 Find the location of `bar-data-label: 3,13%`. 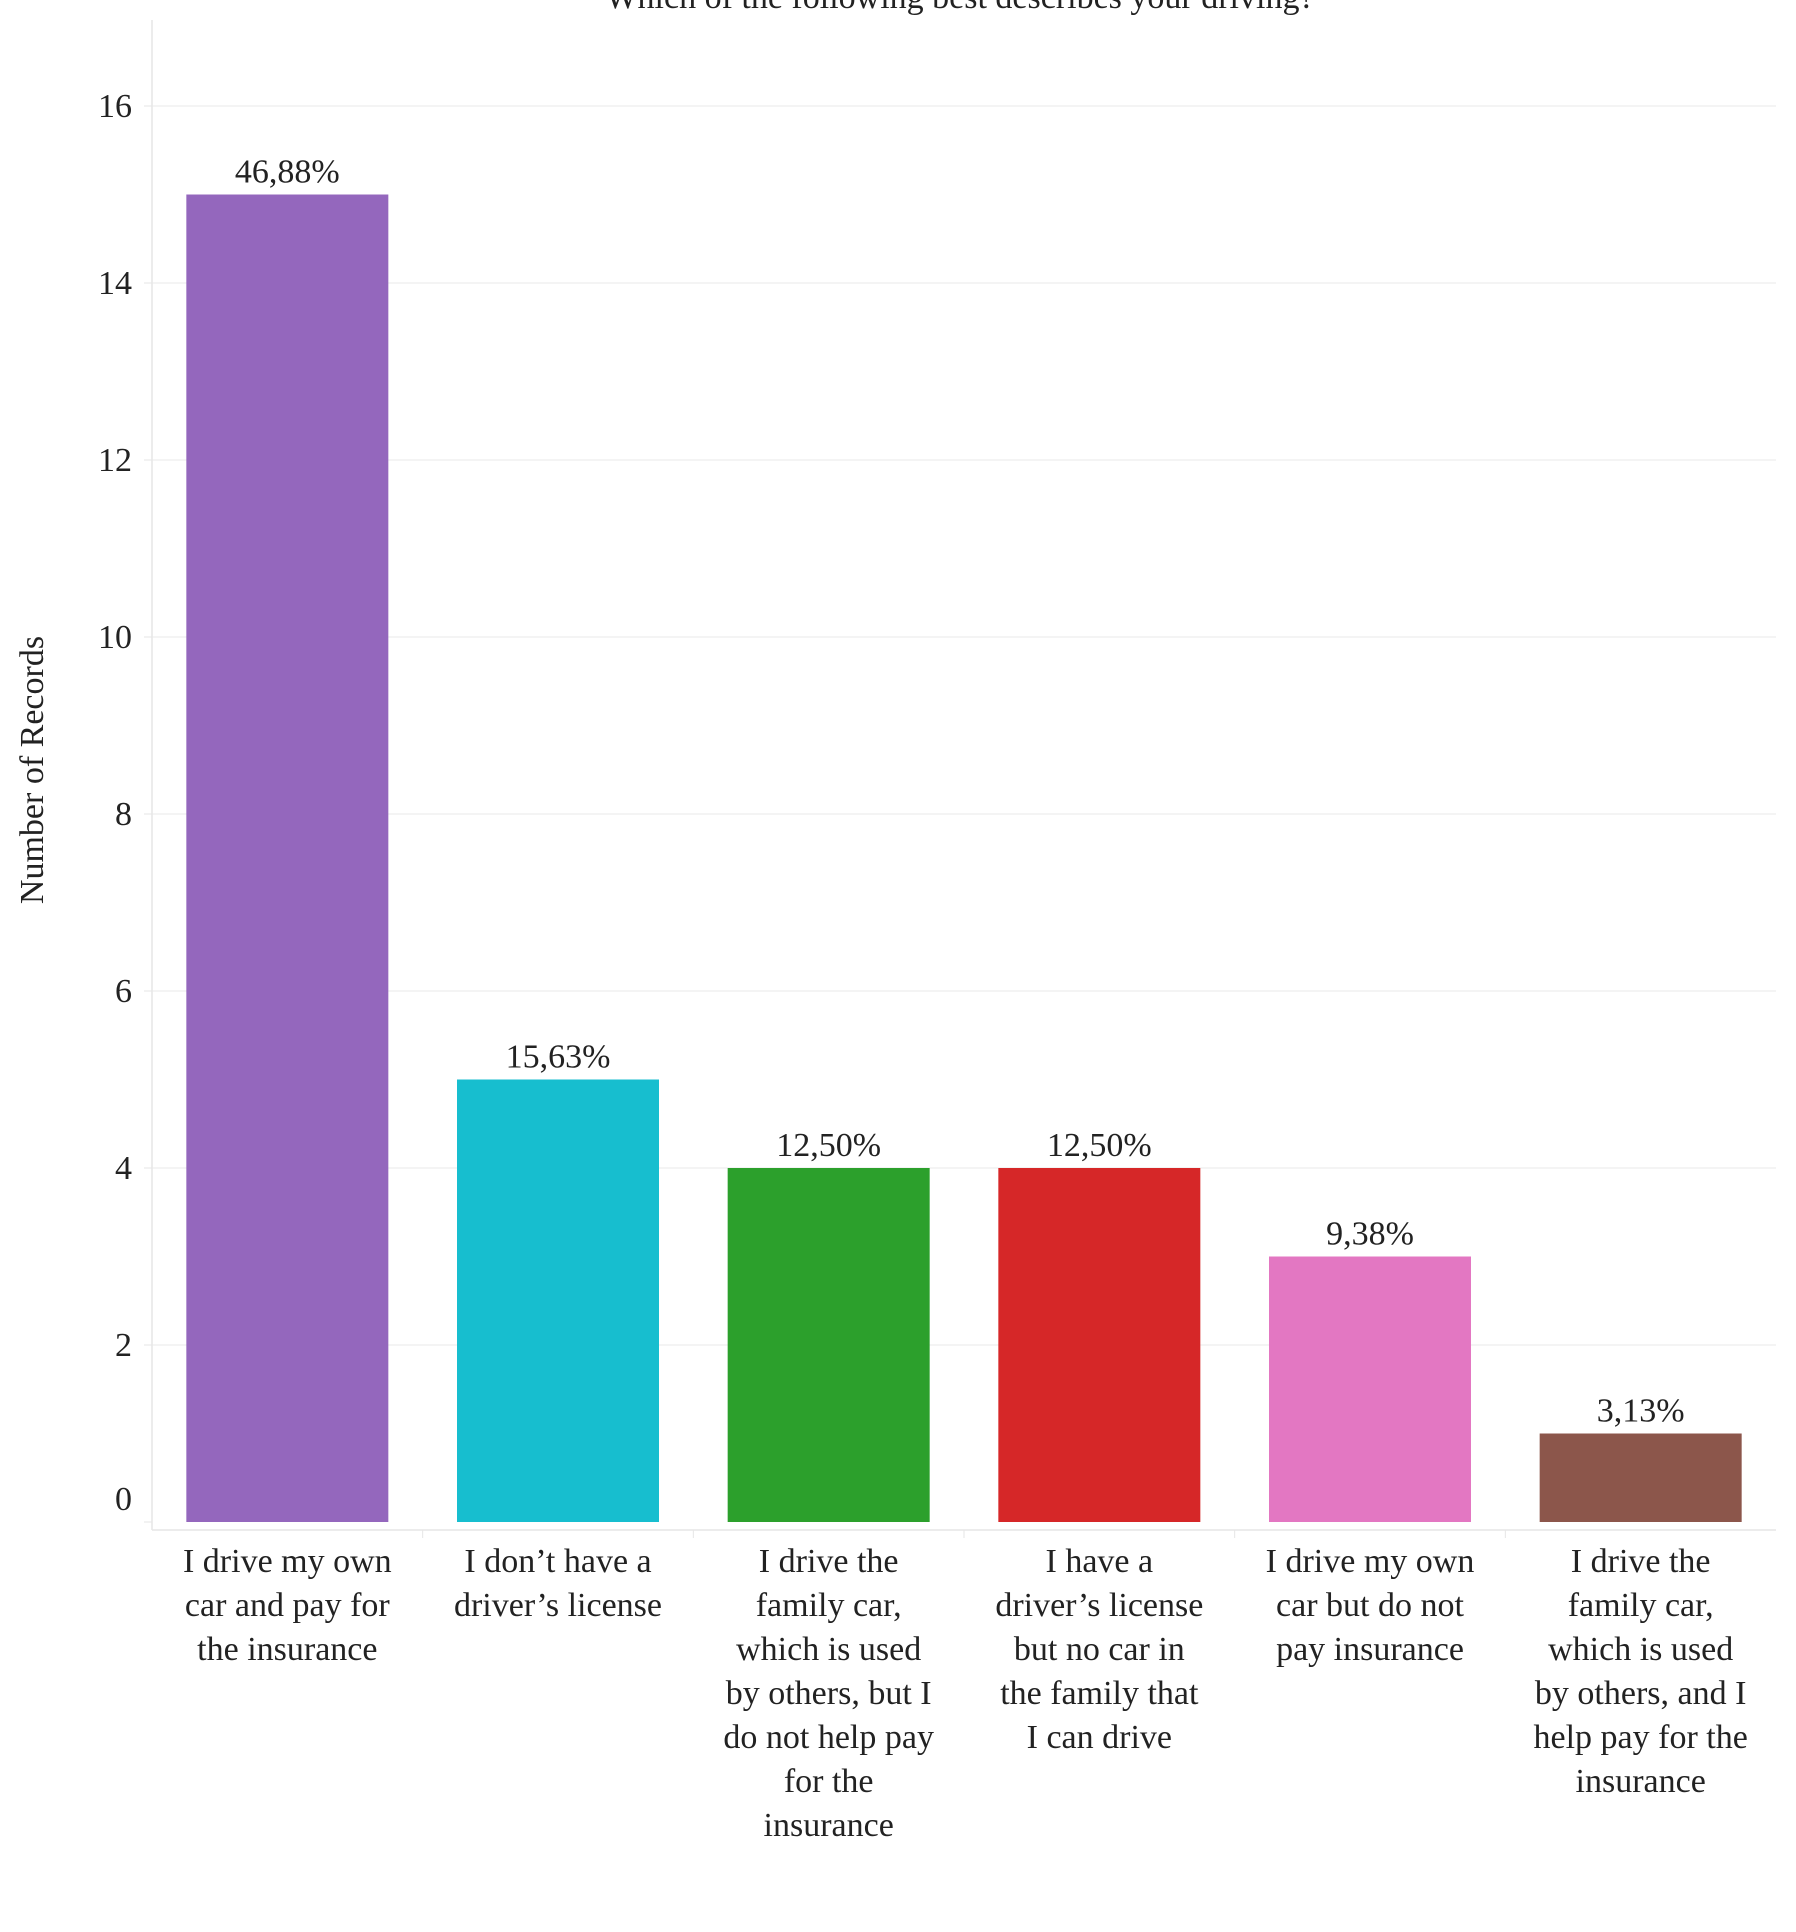

bar-data-label: 3,13% is located at coordinates (1641, 1411).